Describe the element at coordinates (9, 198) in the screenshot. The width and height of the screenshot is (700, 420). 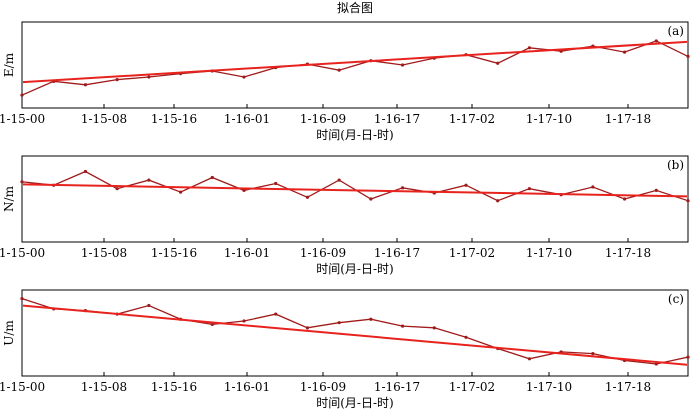
I see `y-axis-label: N/m` at that location.